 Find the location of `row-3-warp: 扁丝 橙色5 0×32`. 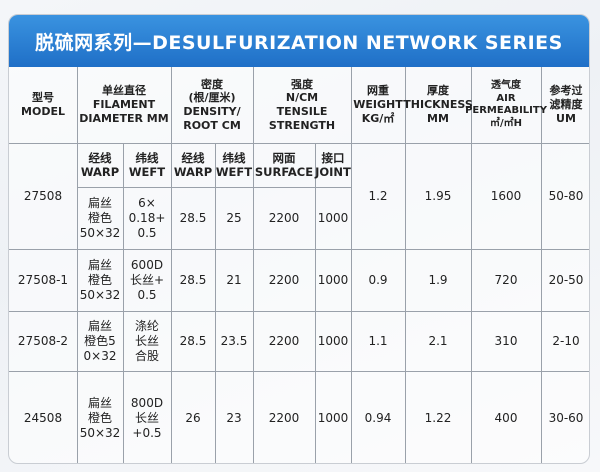

row-3-warp: 扁丝 橙色5 0×32 is located at coordinates (100, 340).